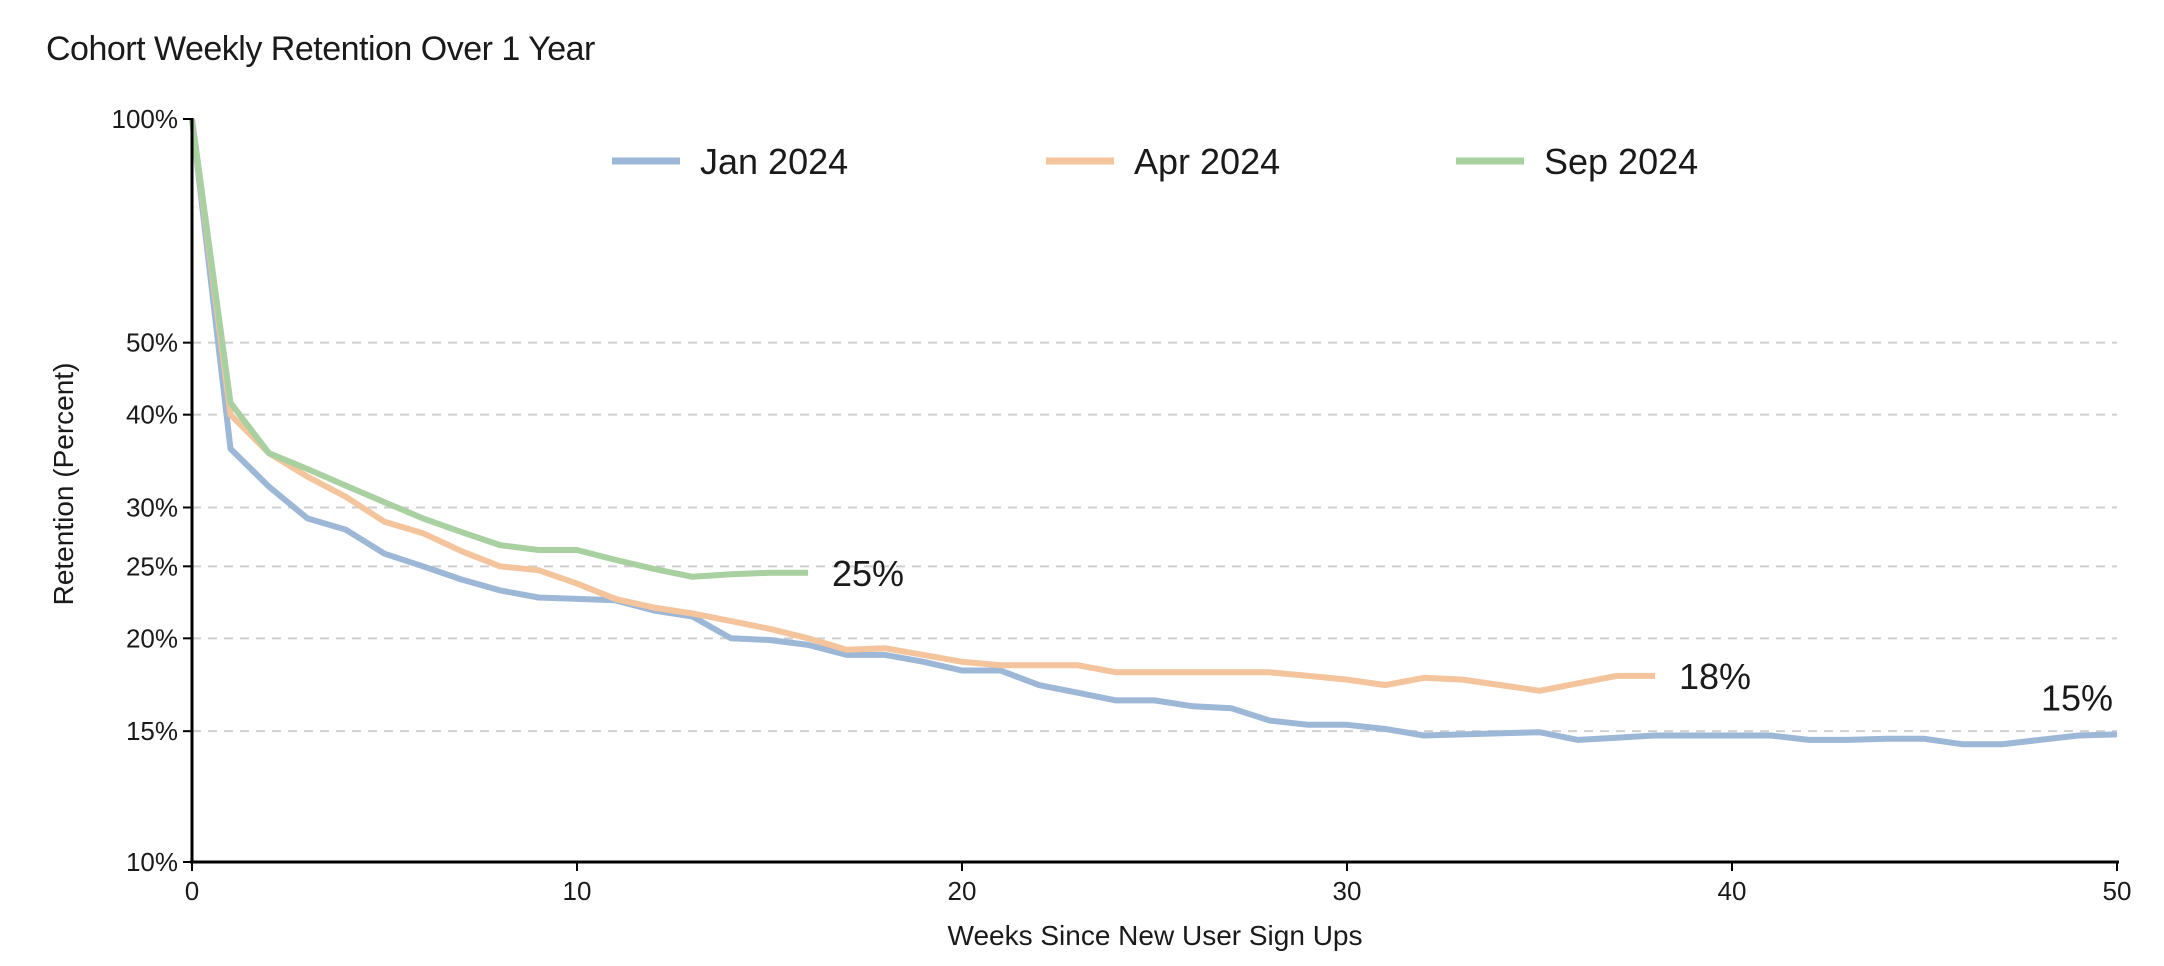 Image resolution: width=2164 pixels, height=966 pixels. I want to click on legend-item: Apr 2024, so click(1163, 161).